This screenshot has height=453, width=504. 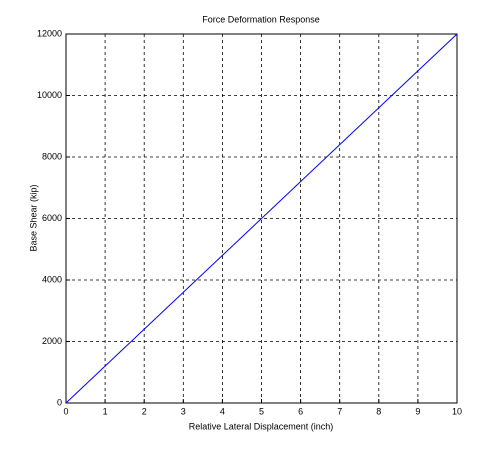 I want to click on x-tick-label: 4, so click(x=222, y=411).